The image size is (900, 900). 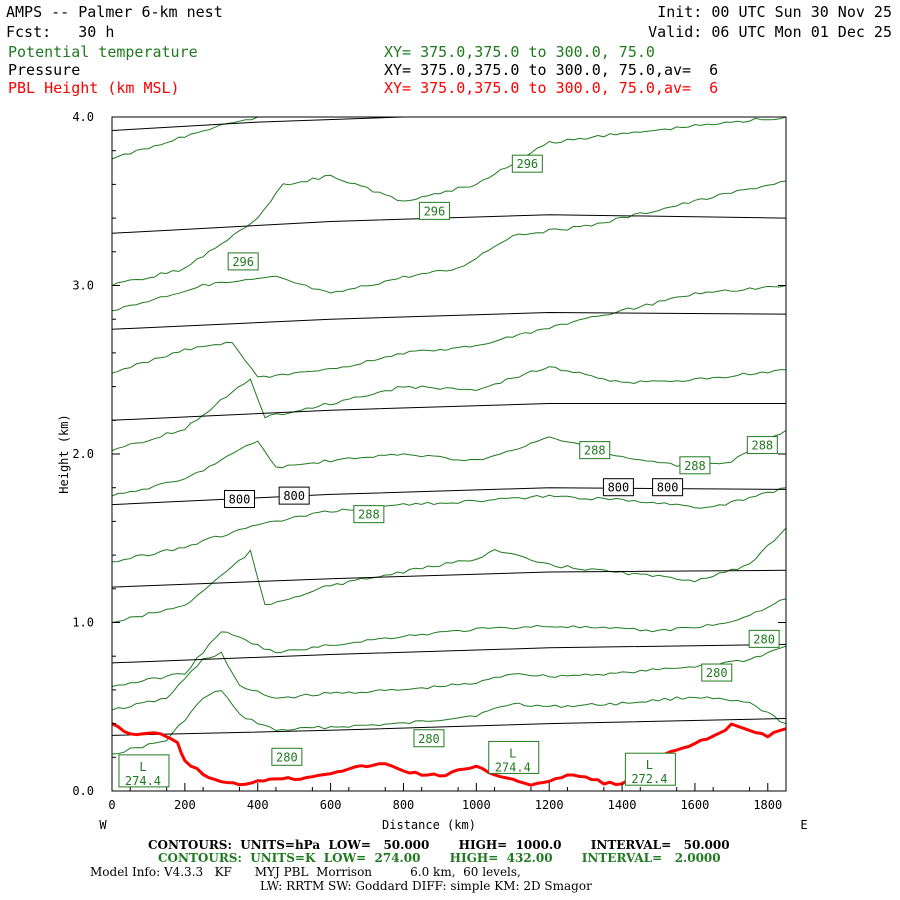 What do you see at coordinates (44, 70) in the screenshot?
I see `field-name-pressure: Pressure` at bounding box center [44, 70].